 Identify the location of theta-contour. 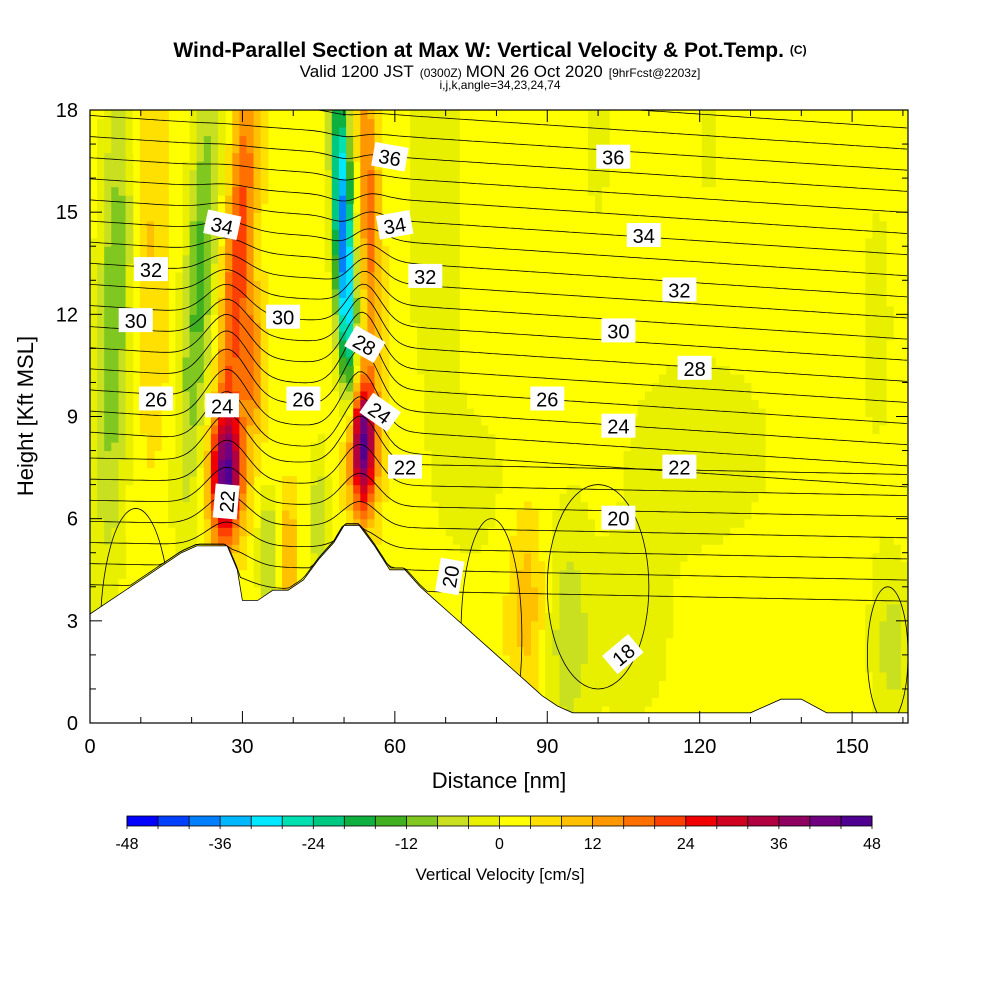
(499, 357).